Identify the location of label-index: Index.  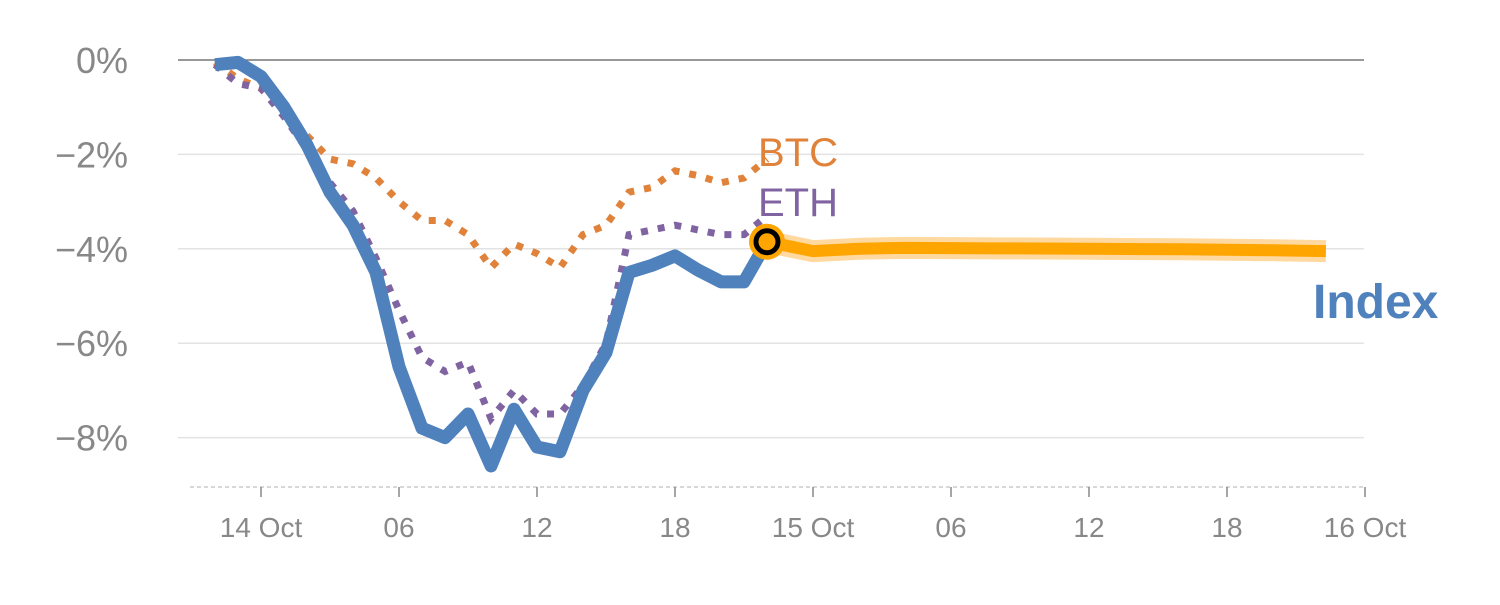
(1376, 302).